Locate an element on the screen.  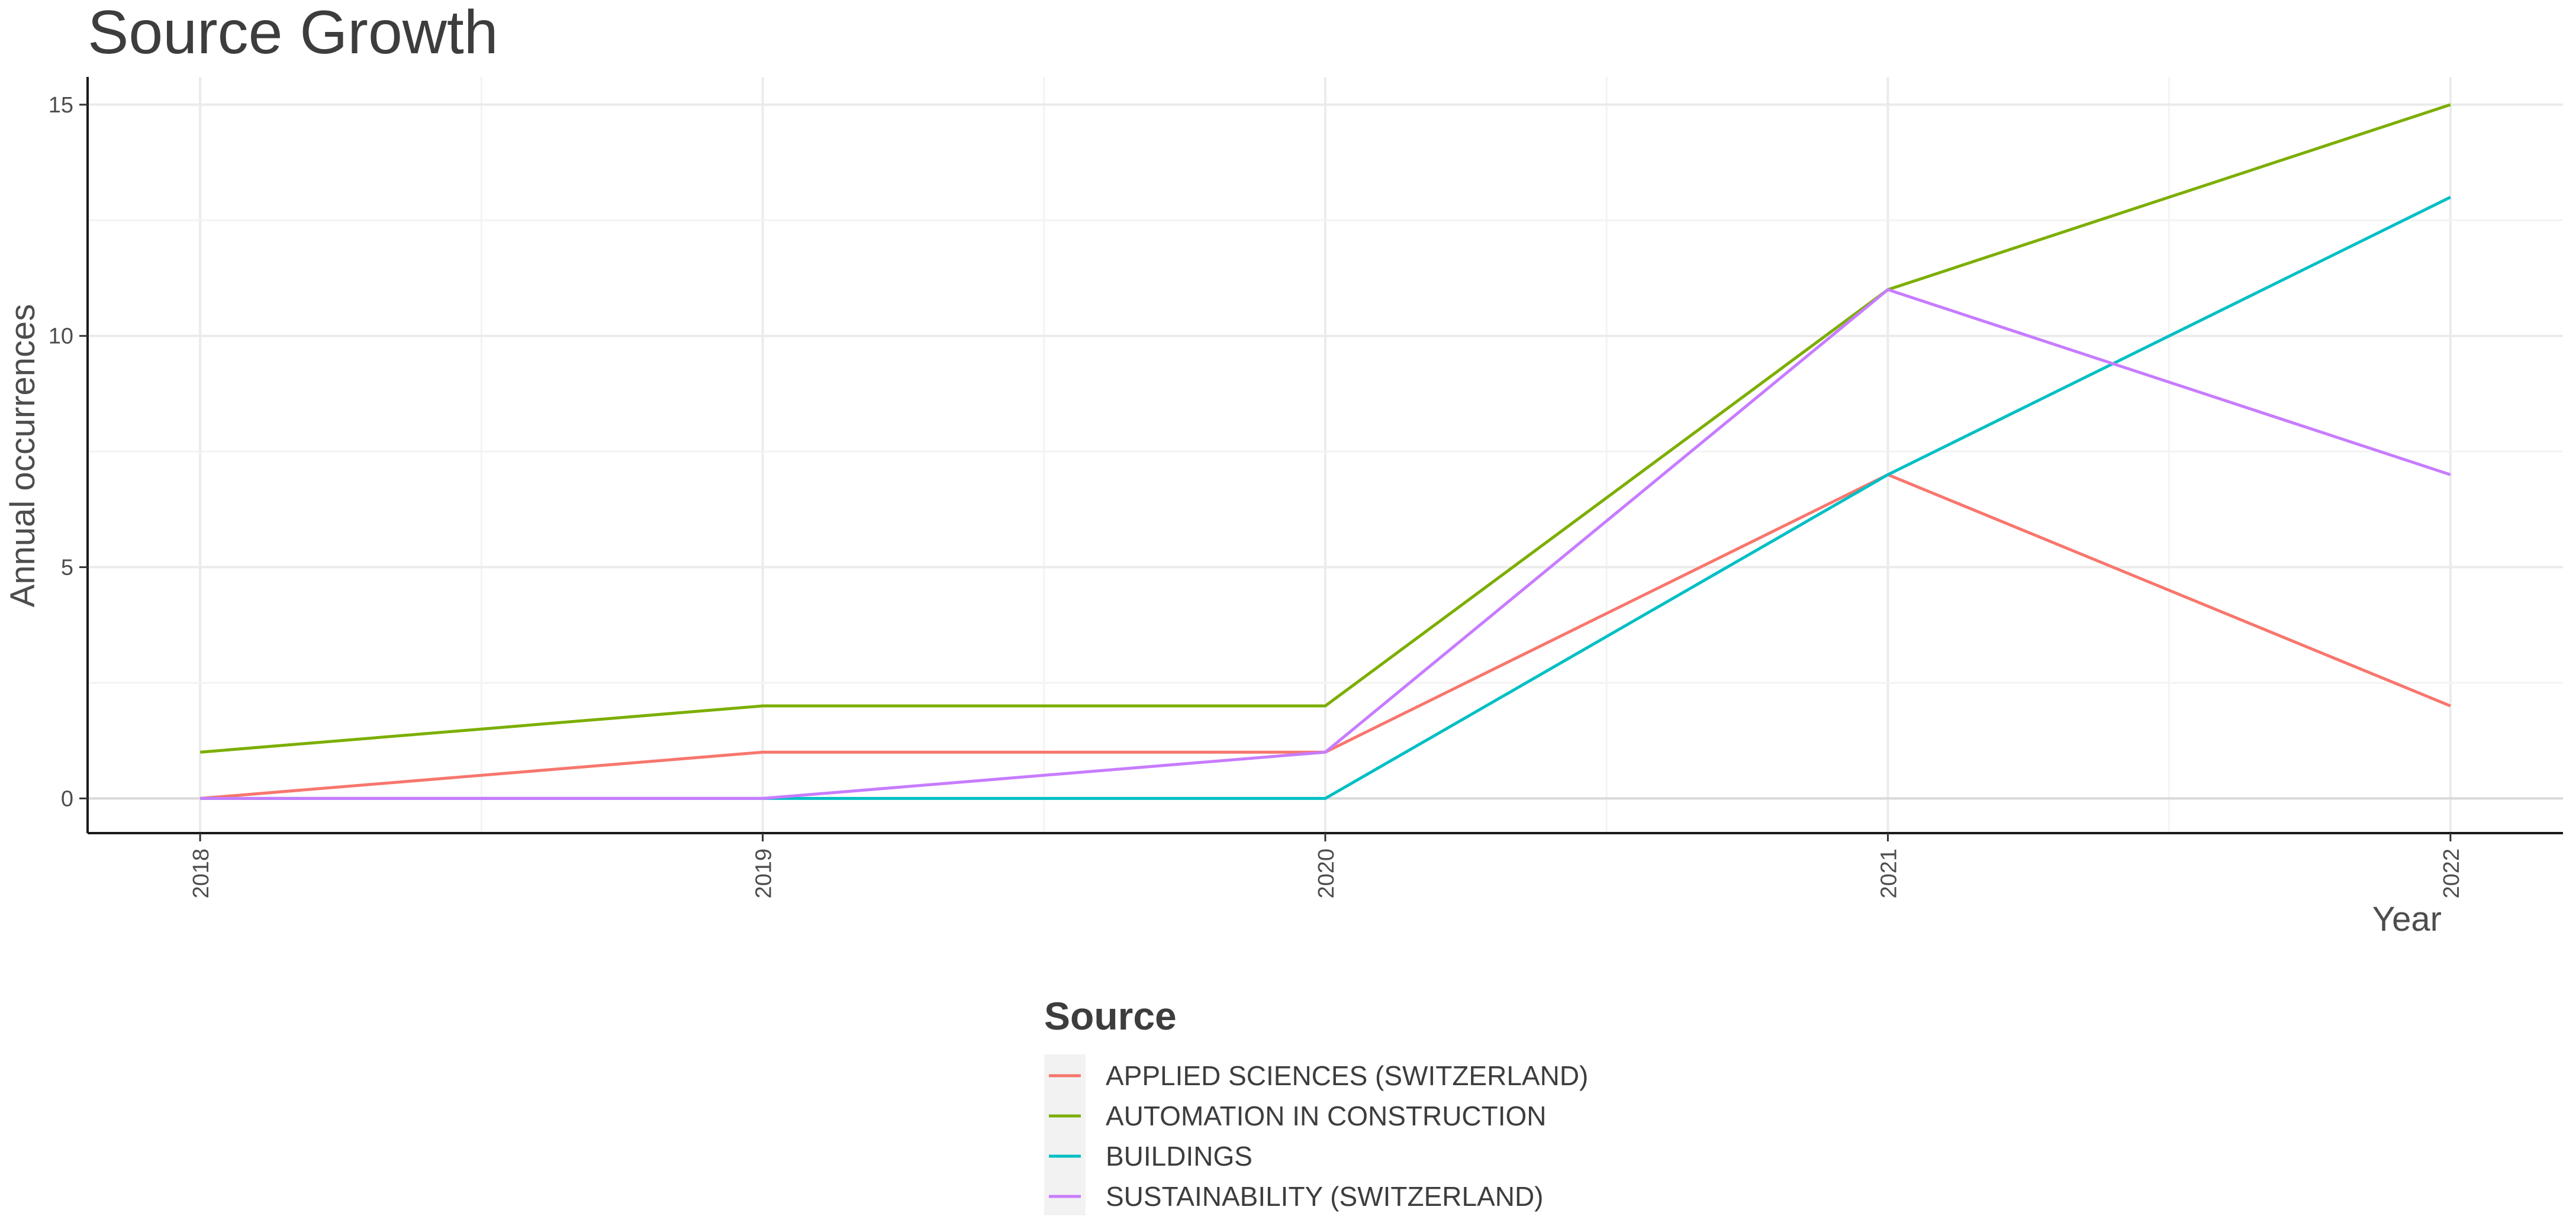
x-axis-ticks: 2018 2019 2020 2021 2022 is located at coordinates (1326, 866).